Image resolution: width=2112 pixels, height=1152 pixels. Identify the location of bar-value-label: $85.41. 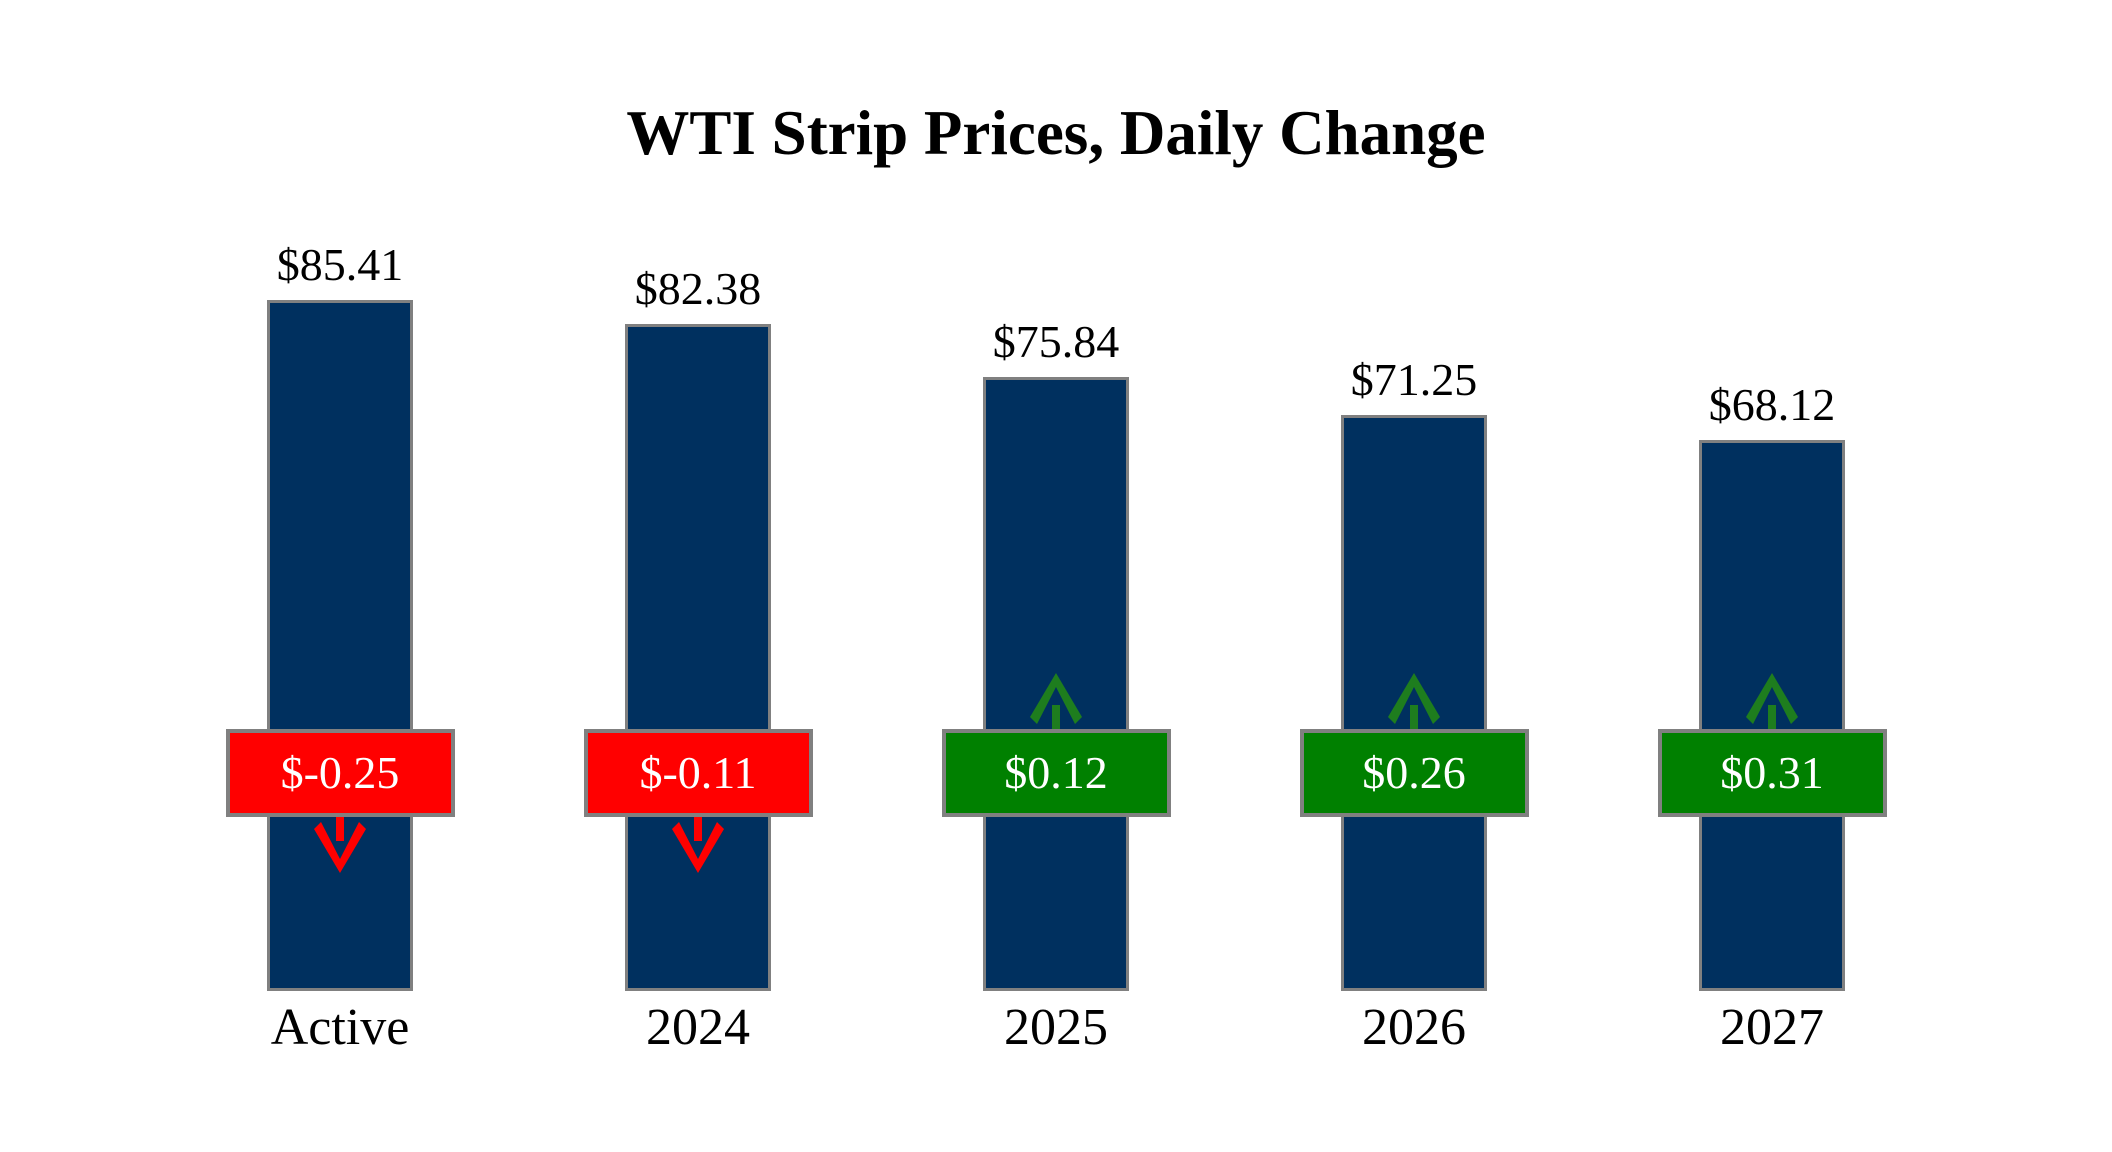
(340, 264).